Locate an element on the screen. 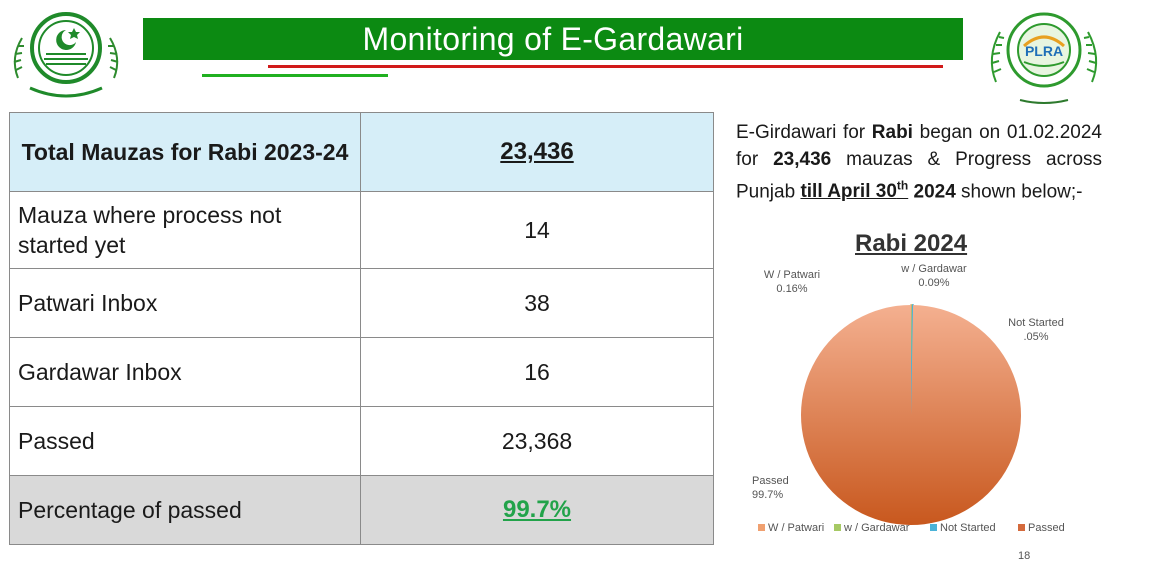  row-label: Passed is located at coordinates (185, 441).